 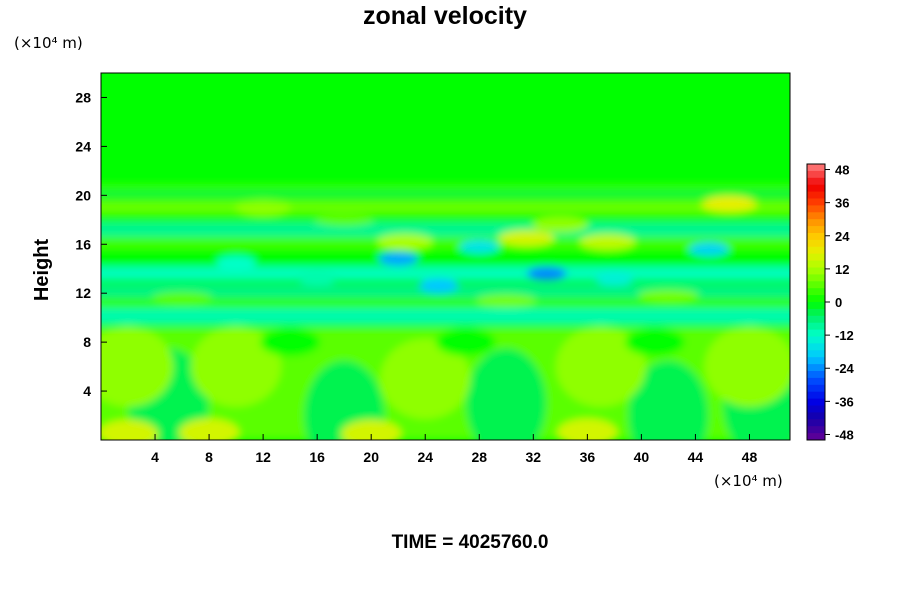 What do you see at coordinates (445, 16) in the screenshot?
I see `chart-title: zonal velocity` at bounding box center [445, 16].